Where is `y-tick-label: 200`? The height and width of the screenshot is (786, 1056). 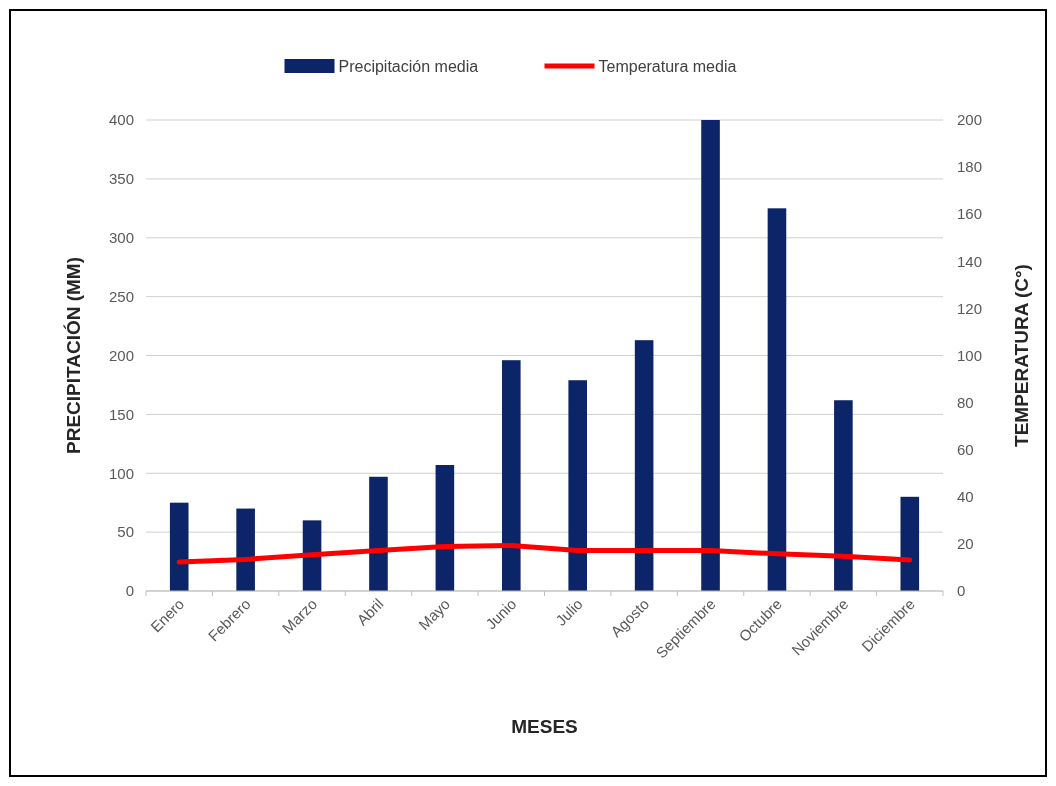
y-tick-label: 200 is located at coordinates (121, 355).